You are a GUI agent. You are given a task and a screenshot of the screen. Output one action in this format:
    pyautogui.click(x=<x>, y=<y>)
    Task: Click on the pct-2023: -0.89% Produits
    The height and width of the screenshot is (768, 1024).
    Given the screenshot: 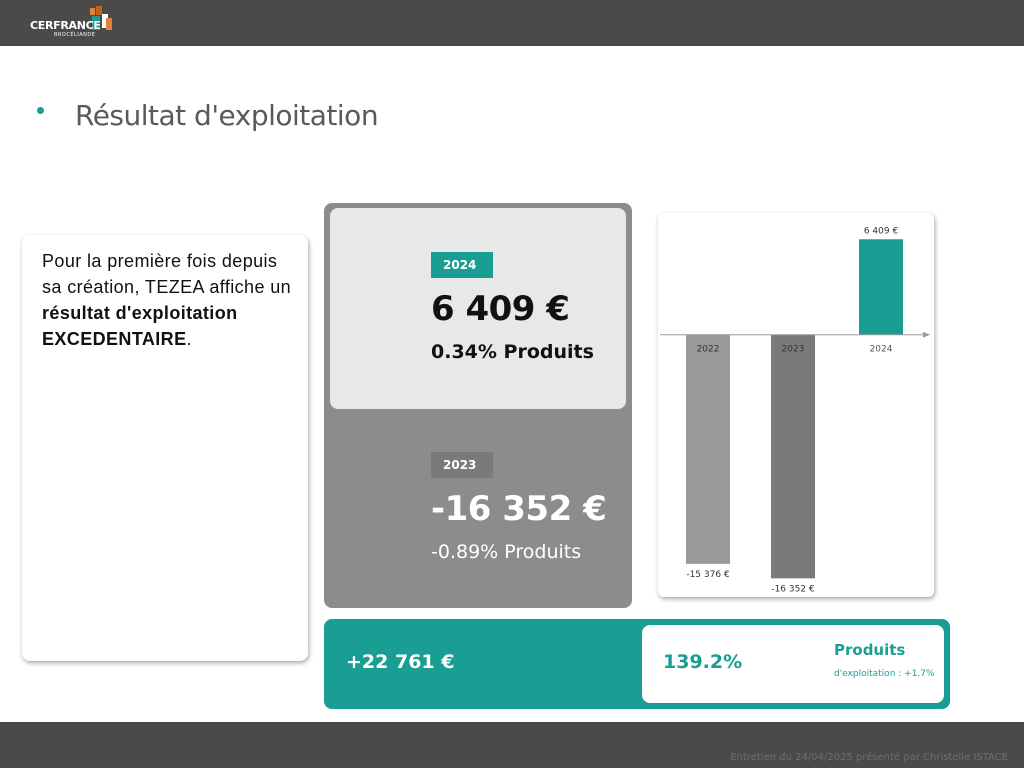 What is the action you would take?
    pyautogui.click(x=506, y=552)
    